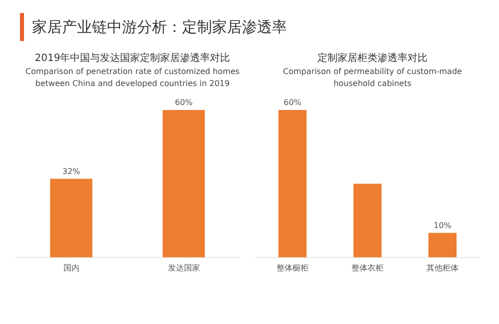 Image resolution: width=499 pixels, height=324 pixels. What do you see at coordinates (132, 78) in the screenshot?
I see `chart-subtitle: Comparison of penetration rate of customized homes between China and developed countries in 2019` at bounding box center [132, 78].